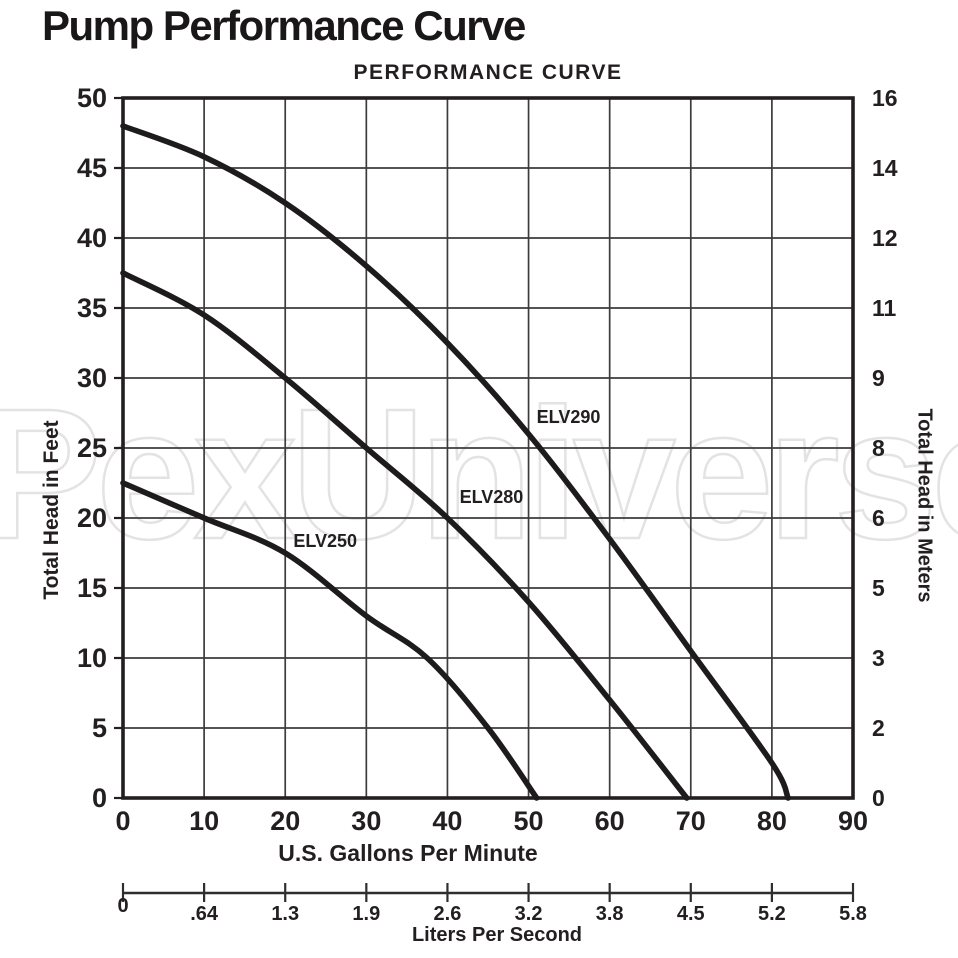 The width and height of the screenshot is (958, 958). I want to click on feet-tick-label: 35, so click(91, 308).